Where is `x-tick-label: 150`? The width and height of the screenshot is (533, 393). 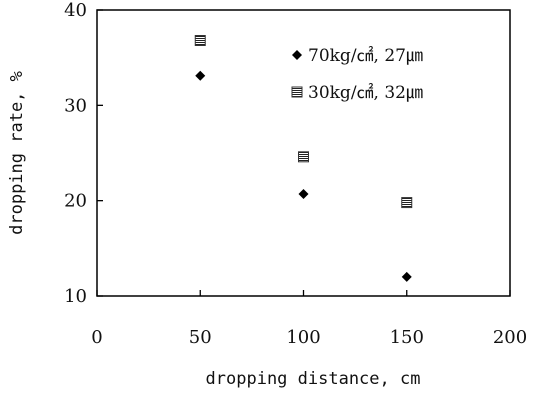
x-tick-label: 150 is located at coordinates (407, 337).